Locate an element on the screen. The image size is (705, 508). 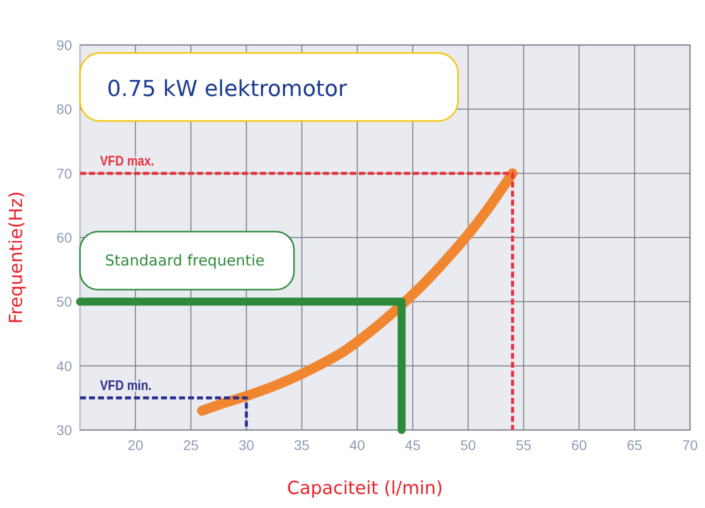
x-tick-label: 60 is located at coordinates (579, 445).